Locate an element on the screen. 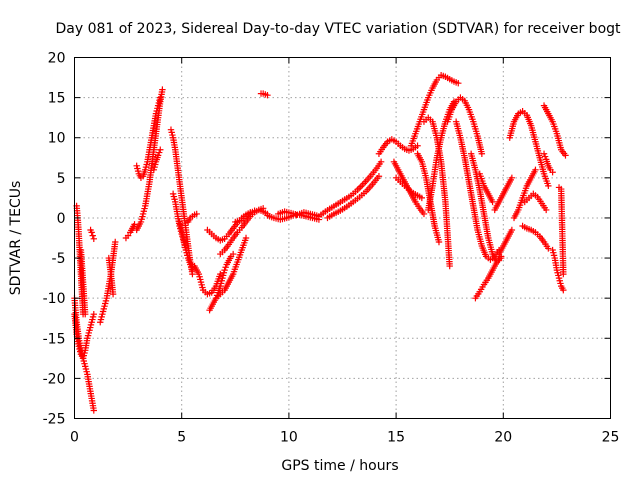 The width and height of the screenshot is (640, 480). y-tick-label: -15 is located at coordinates (54, 339).